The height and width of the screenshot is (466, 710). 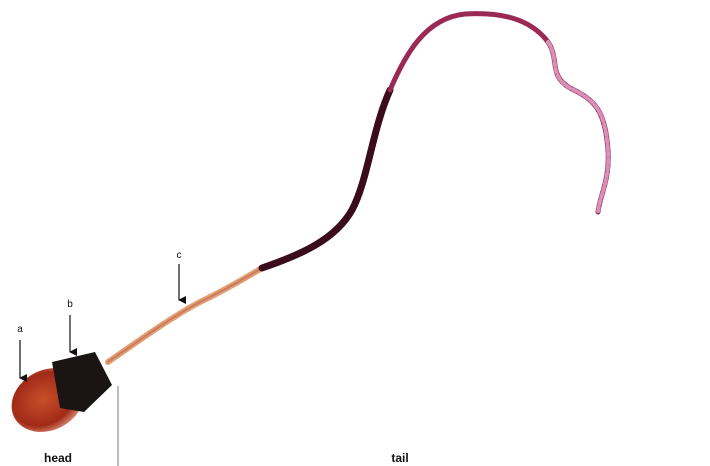 What do you see at coordinates (326, 179) in the screenshot?
I see `principal-piece` at bounding box center [326, 179].